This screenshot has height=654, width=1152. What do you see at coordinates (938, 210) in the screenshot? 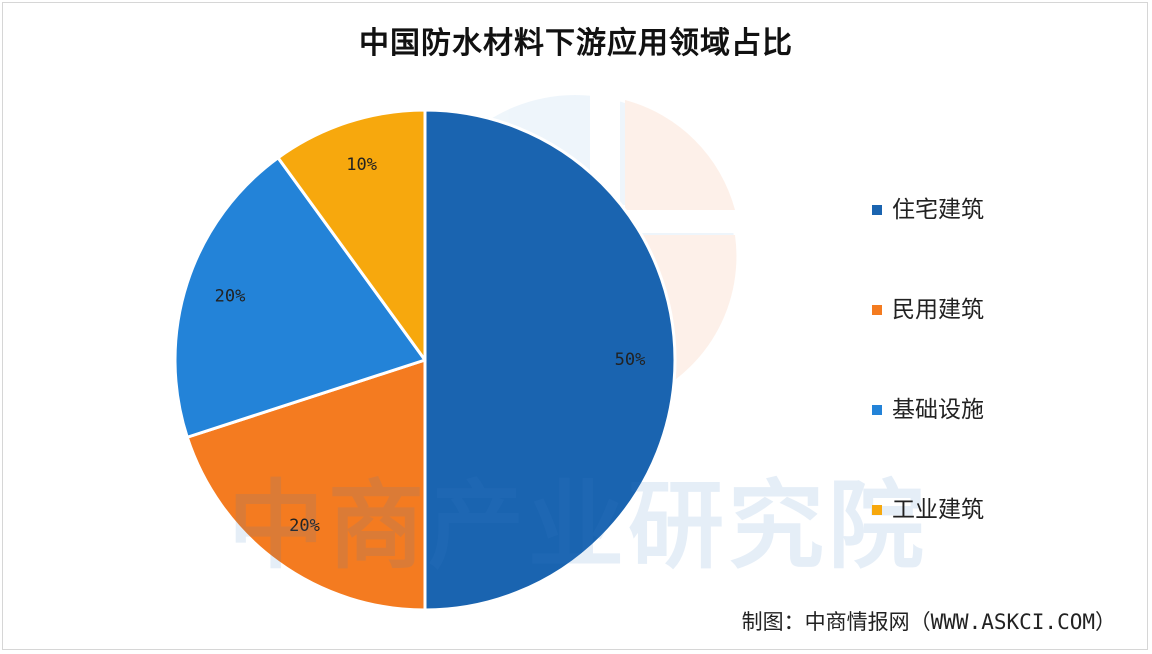
I see `legend-label: 住宅建筑` at bounding box center [938, 210].